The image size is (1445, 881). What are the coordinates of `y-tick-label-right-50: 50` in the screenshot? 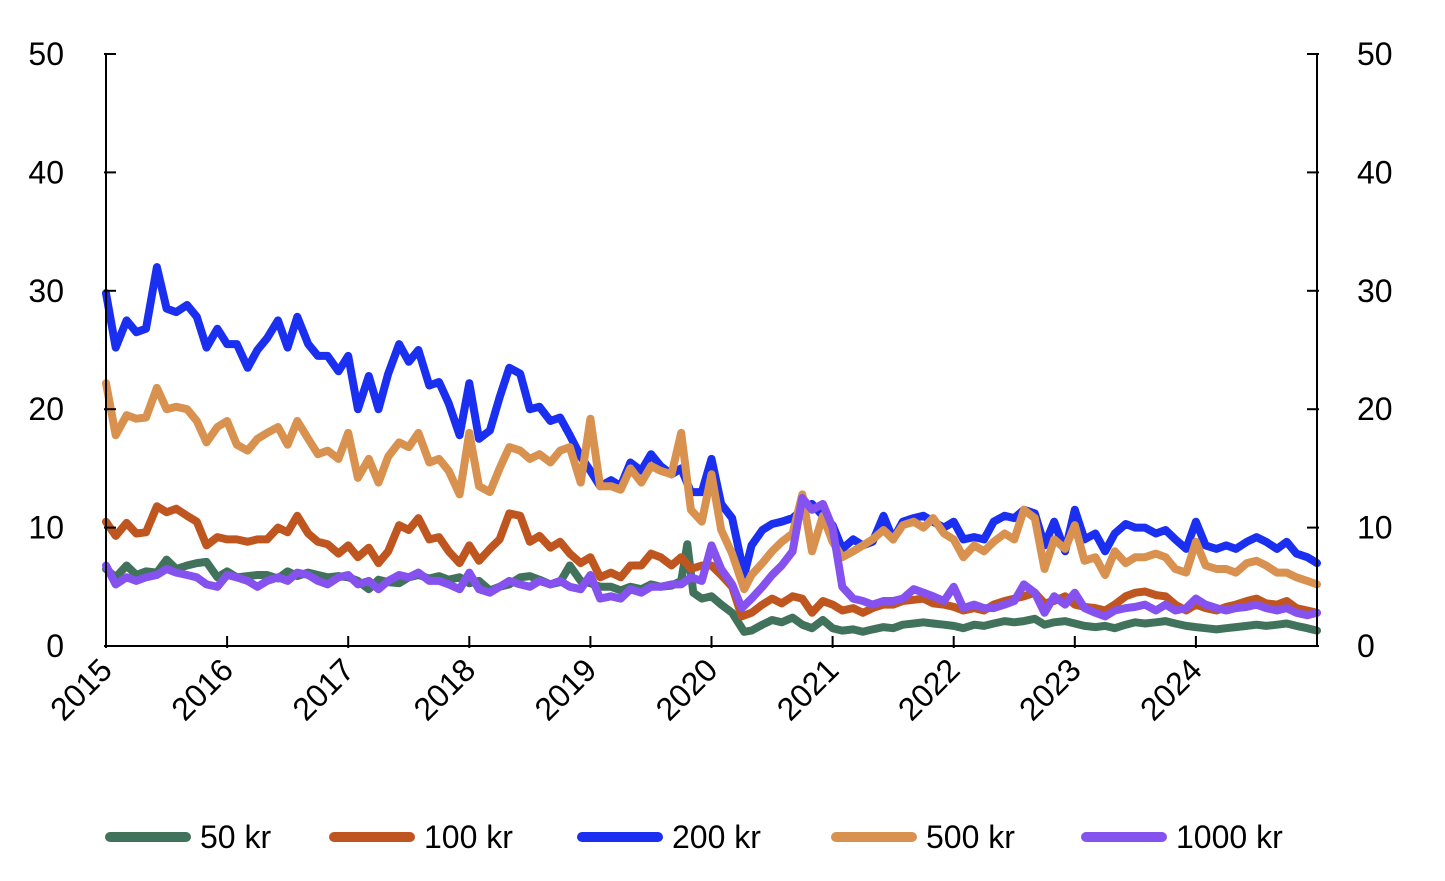 It's located at (1375, 54).